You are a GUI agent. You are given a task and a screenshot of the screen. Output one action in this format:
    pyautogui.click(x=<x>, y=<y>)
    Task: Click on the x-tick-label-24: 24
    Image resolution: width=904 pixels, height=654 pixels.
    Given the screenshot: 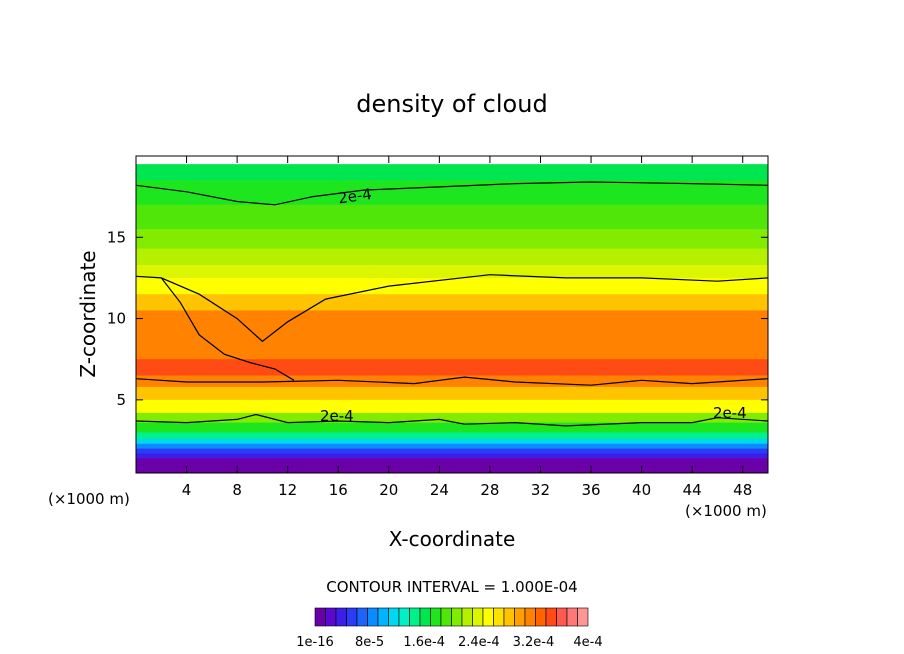 What is the action you would take?
    pyautogui.click(x=439, y=490)
    